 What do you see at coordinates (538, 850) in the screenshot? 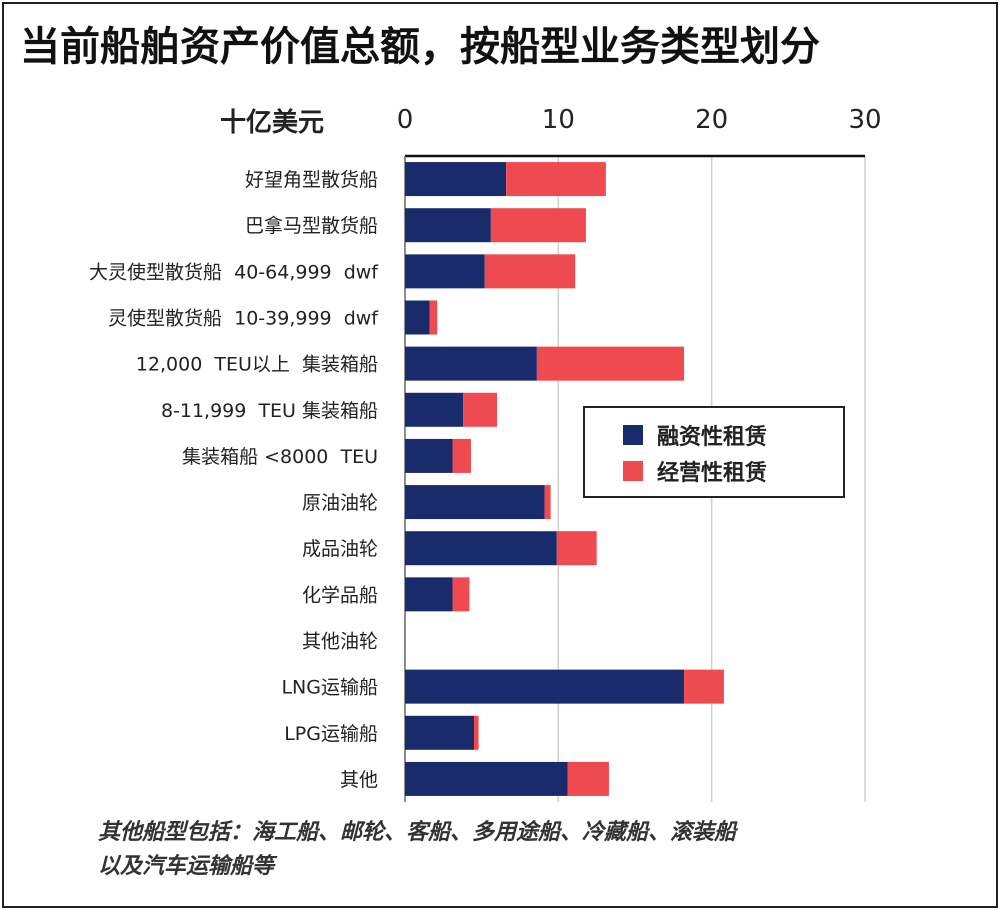
I see `footnote: 其他船型包括：海工船、邮轮、客船、多用途船、冷藏船、滚装船 以及汽车运输船等` at bounding box center [538, 850].